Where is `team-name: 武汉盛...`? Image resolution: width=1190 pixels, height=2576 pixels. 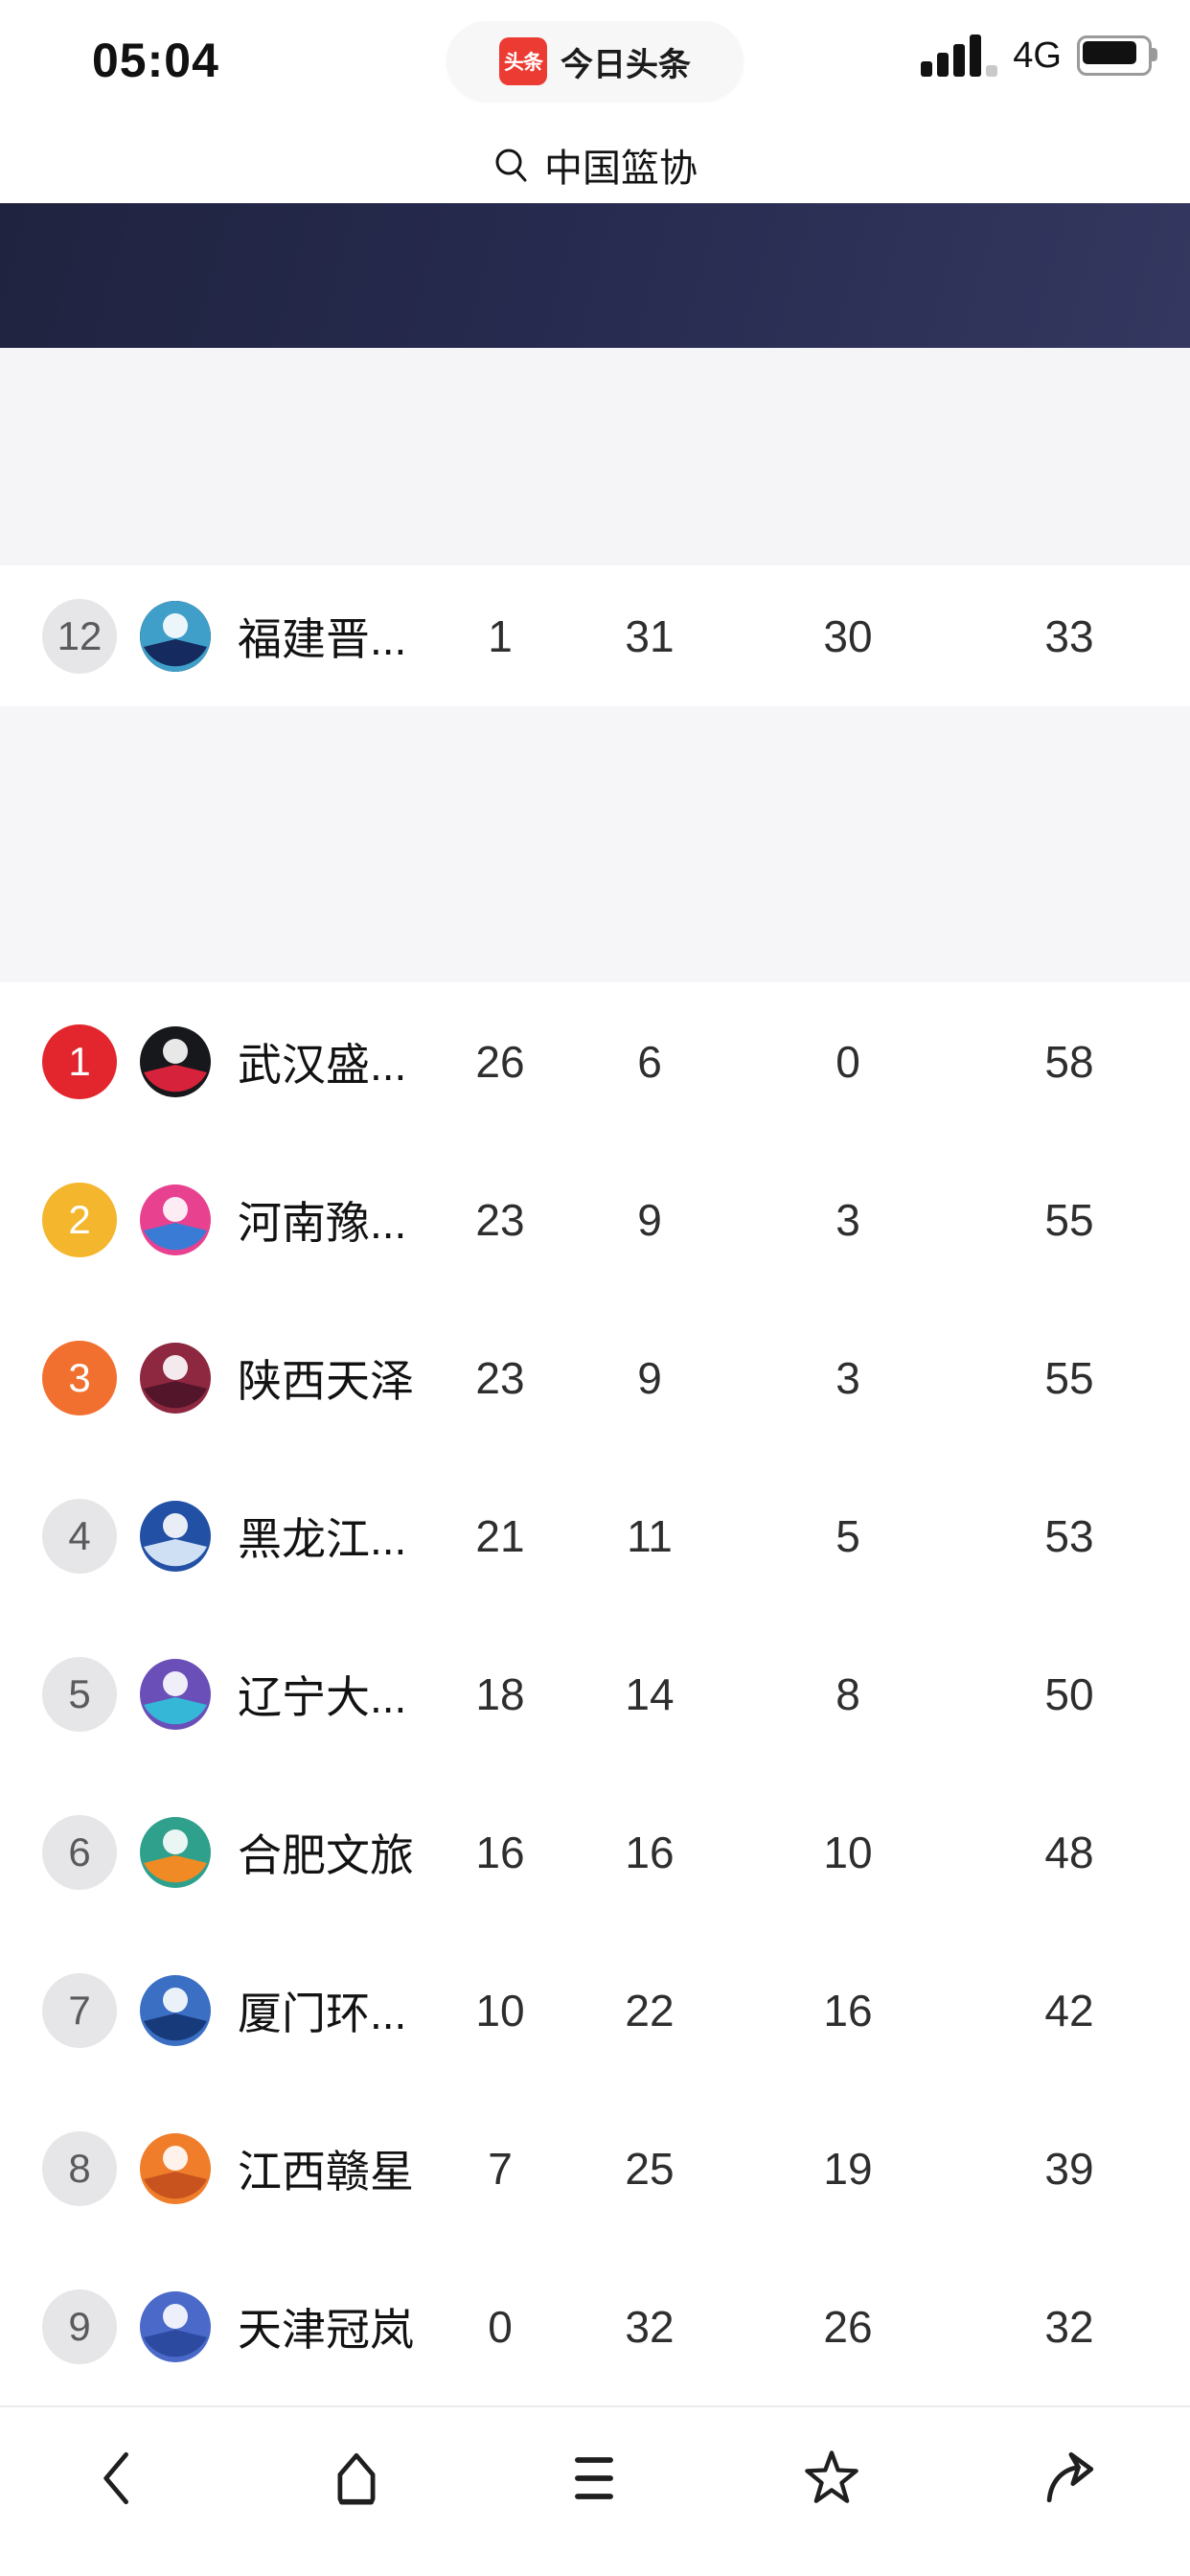 team-name: 武汉盛... is located at coordinates (323, 1064).